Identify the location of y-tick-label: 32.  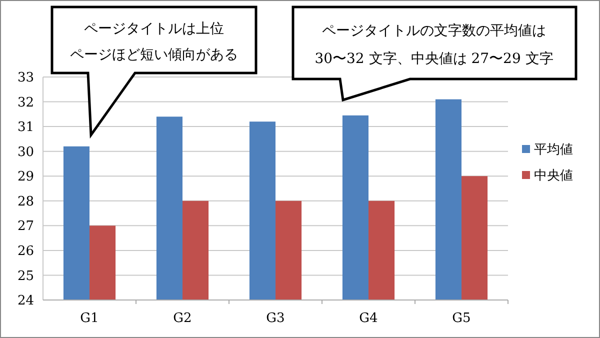
(25, 102).